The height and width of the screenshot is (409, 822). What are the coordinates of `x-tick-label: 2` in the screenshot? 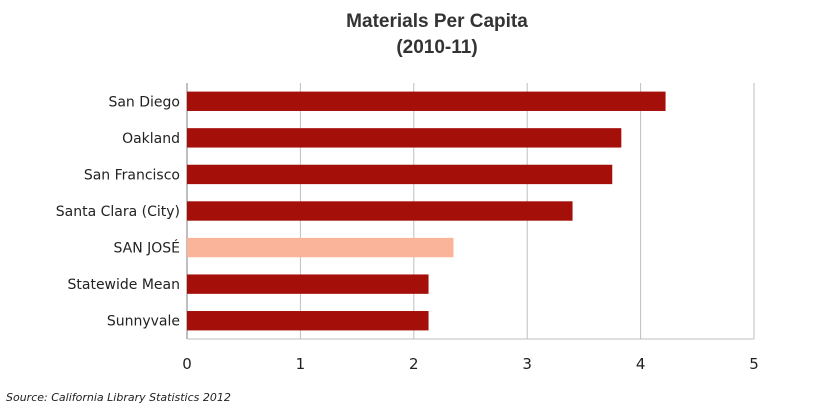 It's located at (414, 364).